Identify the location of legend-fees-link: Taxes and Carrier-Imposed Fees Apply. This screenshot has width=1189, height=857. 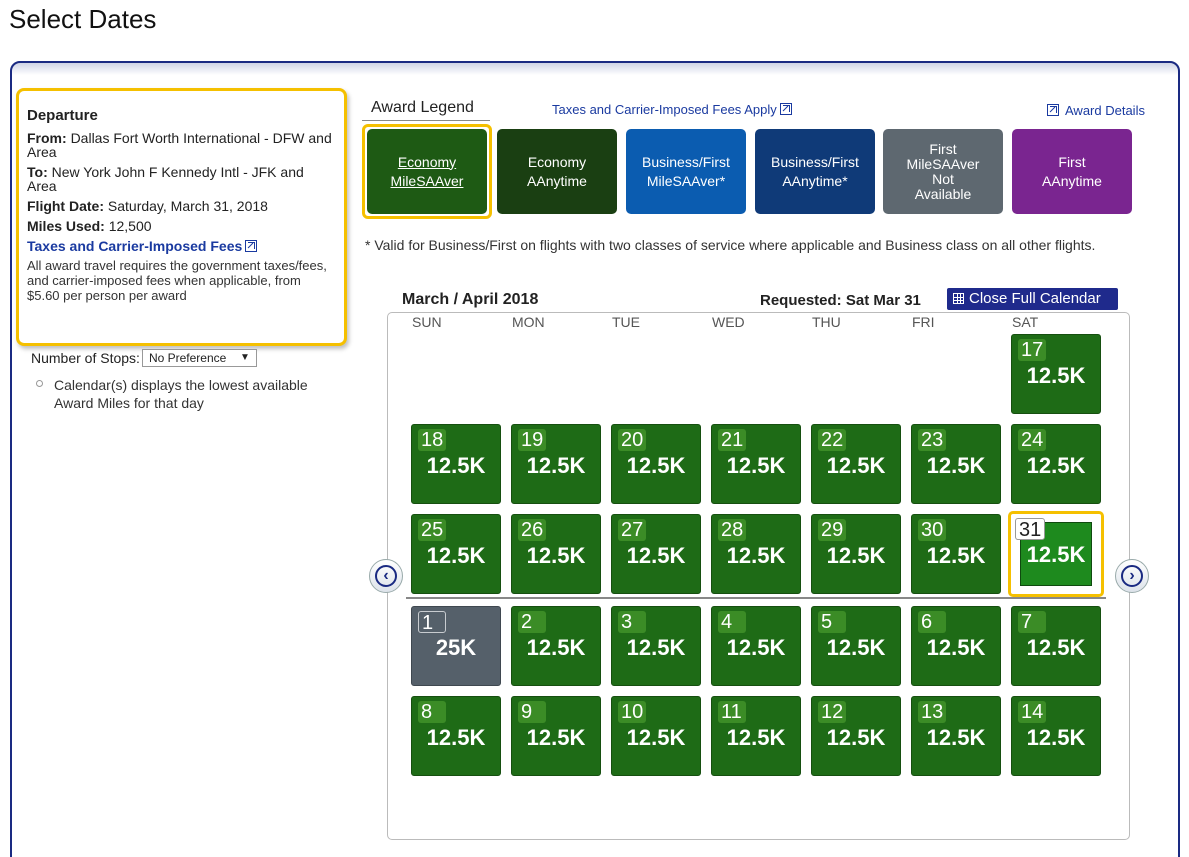
(672, 109).